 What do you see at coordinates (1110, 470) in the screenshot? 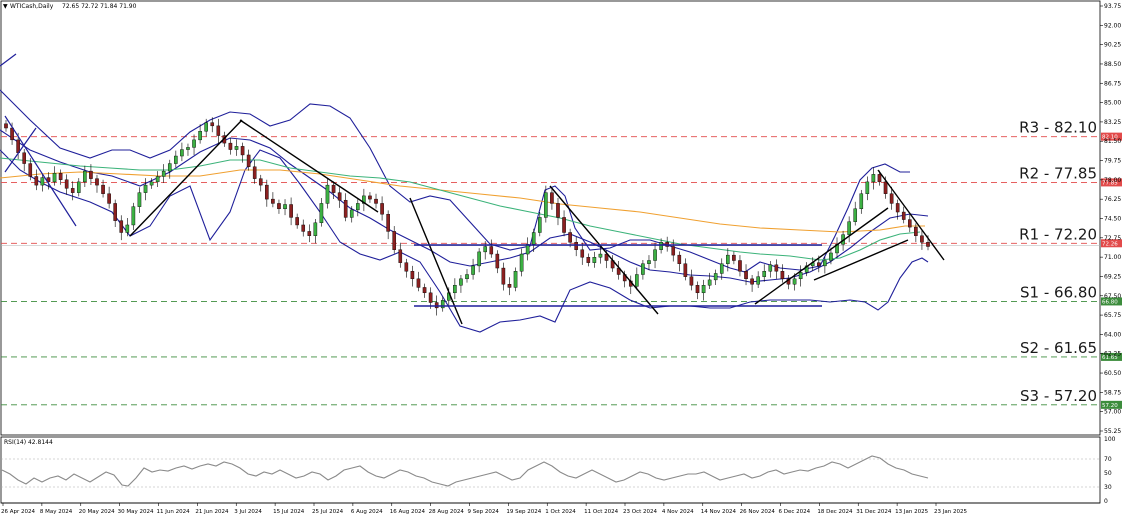
I see `rsi-axis: 100 70 50 30 0` at bounding box center [1110, 470].